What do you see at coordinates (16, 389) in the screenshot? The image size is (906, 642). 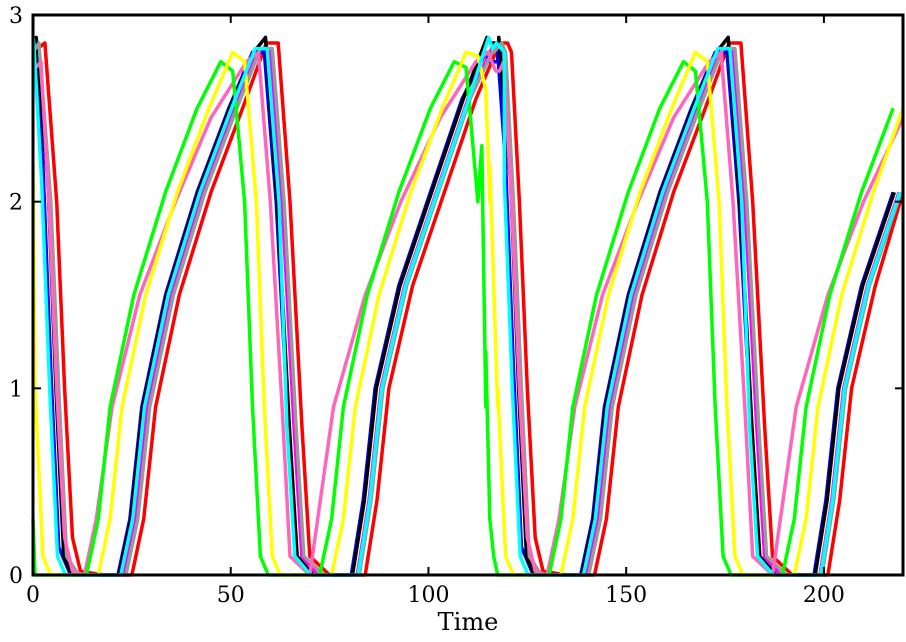 I see `y-tick-label: 1` at bounding box center [16, 389].